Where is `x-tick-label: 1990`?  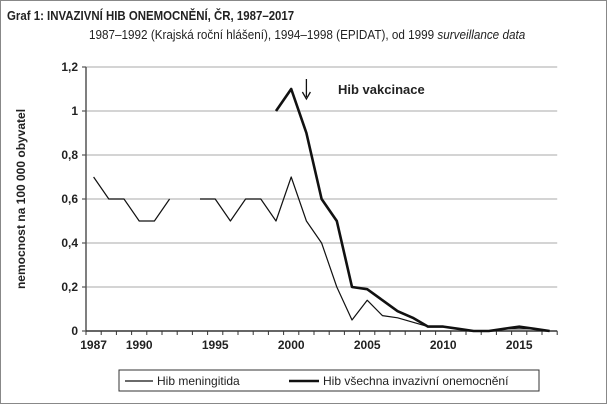
x-tick-label: 1990 is located at coordinates (139, 345).